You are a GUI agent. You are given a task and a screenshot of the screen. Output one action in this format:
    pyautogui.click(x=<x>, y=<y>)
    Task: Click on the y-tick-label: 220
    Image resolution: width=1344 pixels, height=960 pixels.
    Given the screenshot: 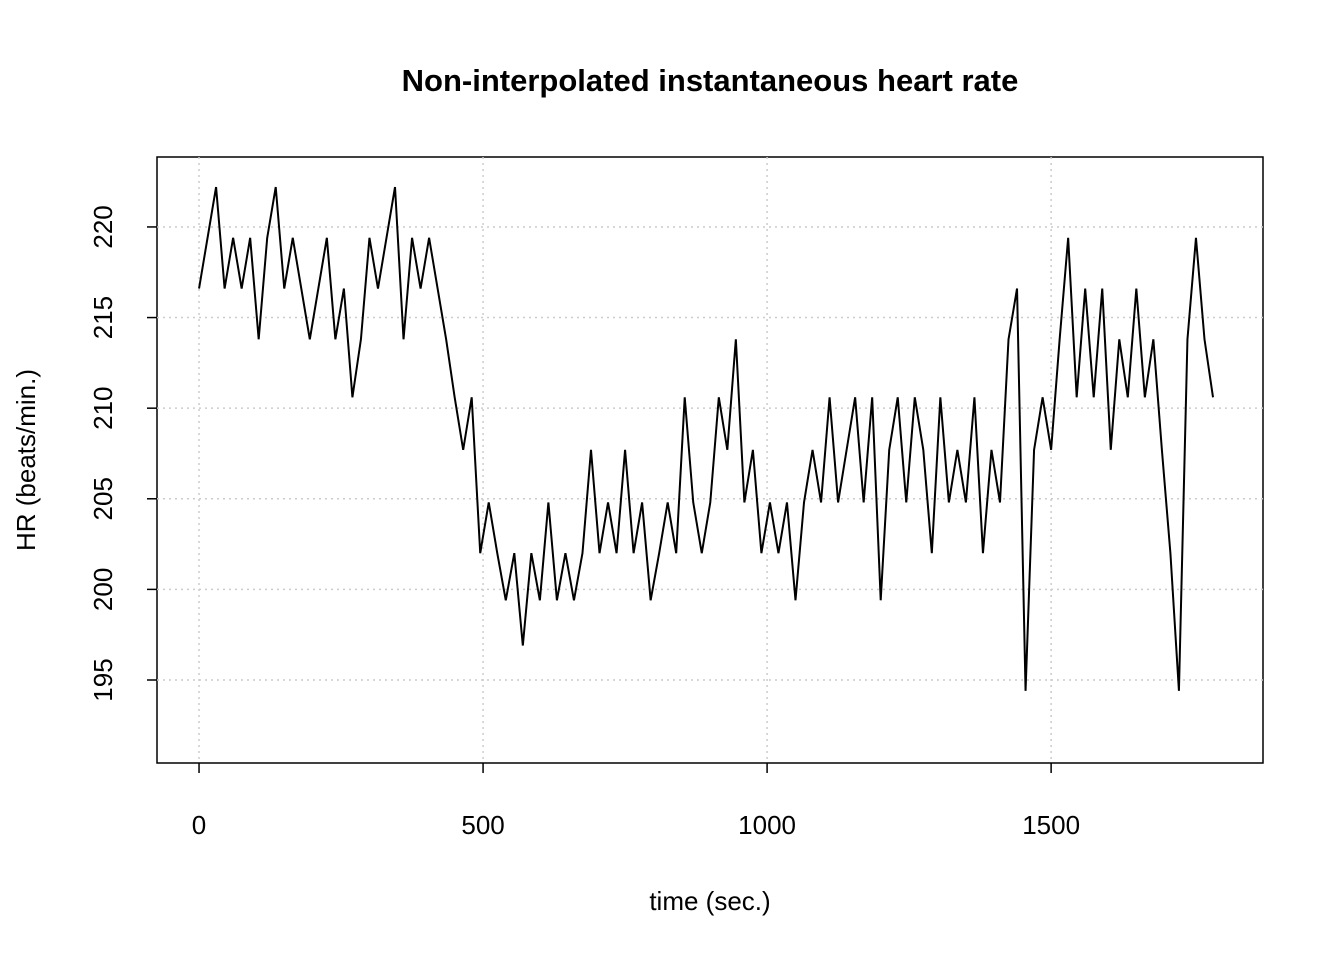 What is the action you would take?
    pyautogui.click(x=103, y=226)
    